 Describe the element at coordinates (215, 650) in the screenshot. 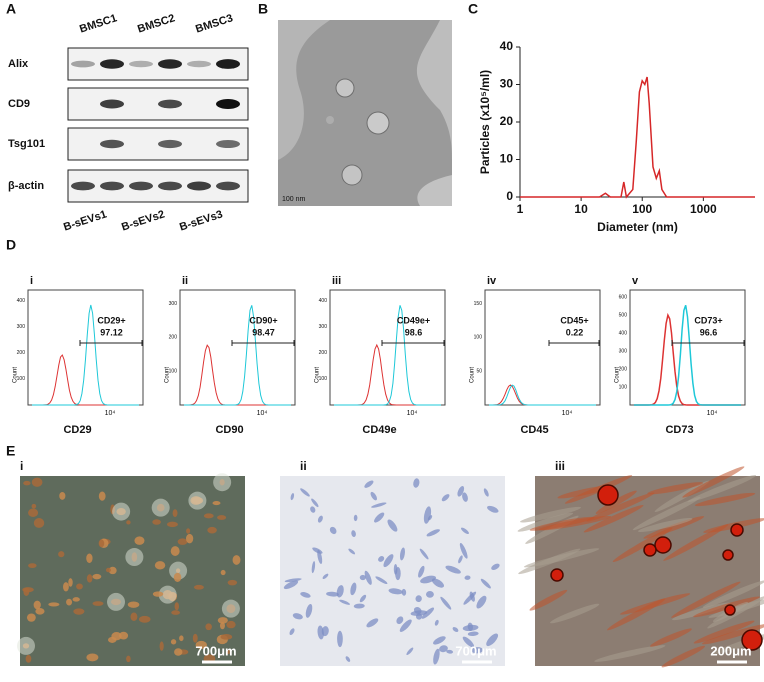

I see `scale-bar-label: 700μm` at that location.